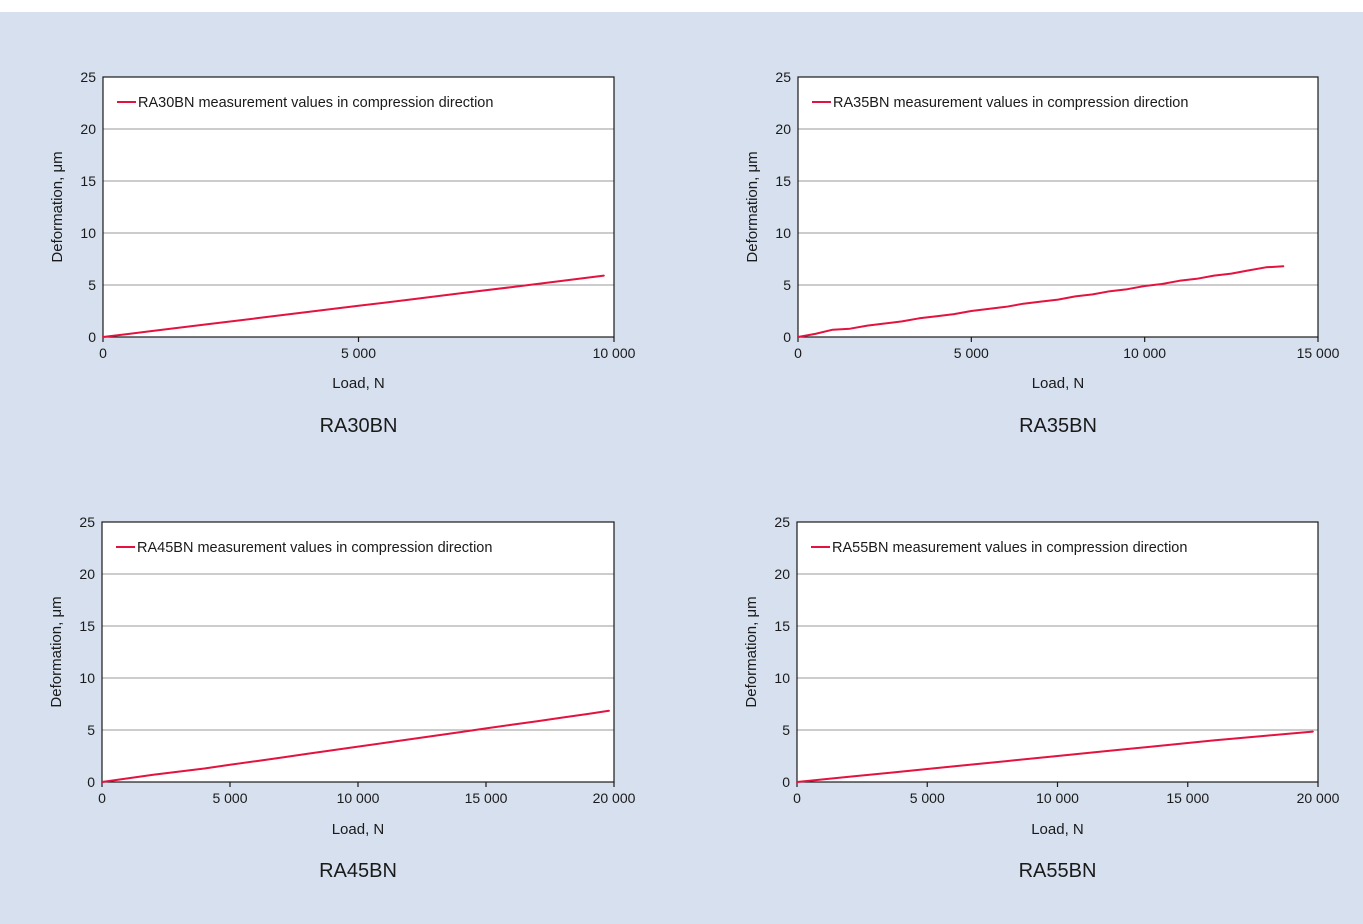  Describe the element at coordinates (1058, 426) in the screenshot. I see `chart-label: RA35BN` at that location.